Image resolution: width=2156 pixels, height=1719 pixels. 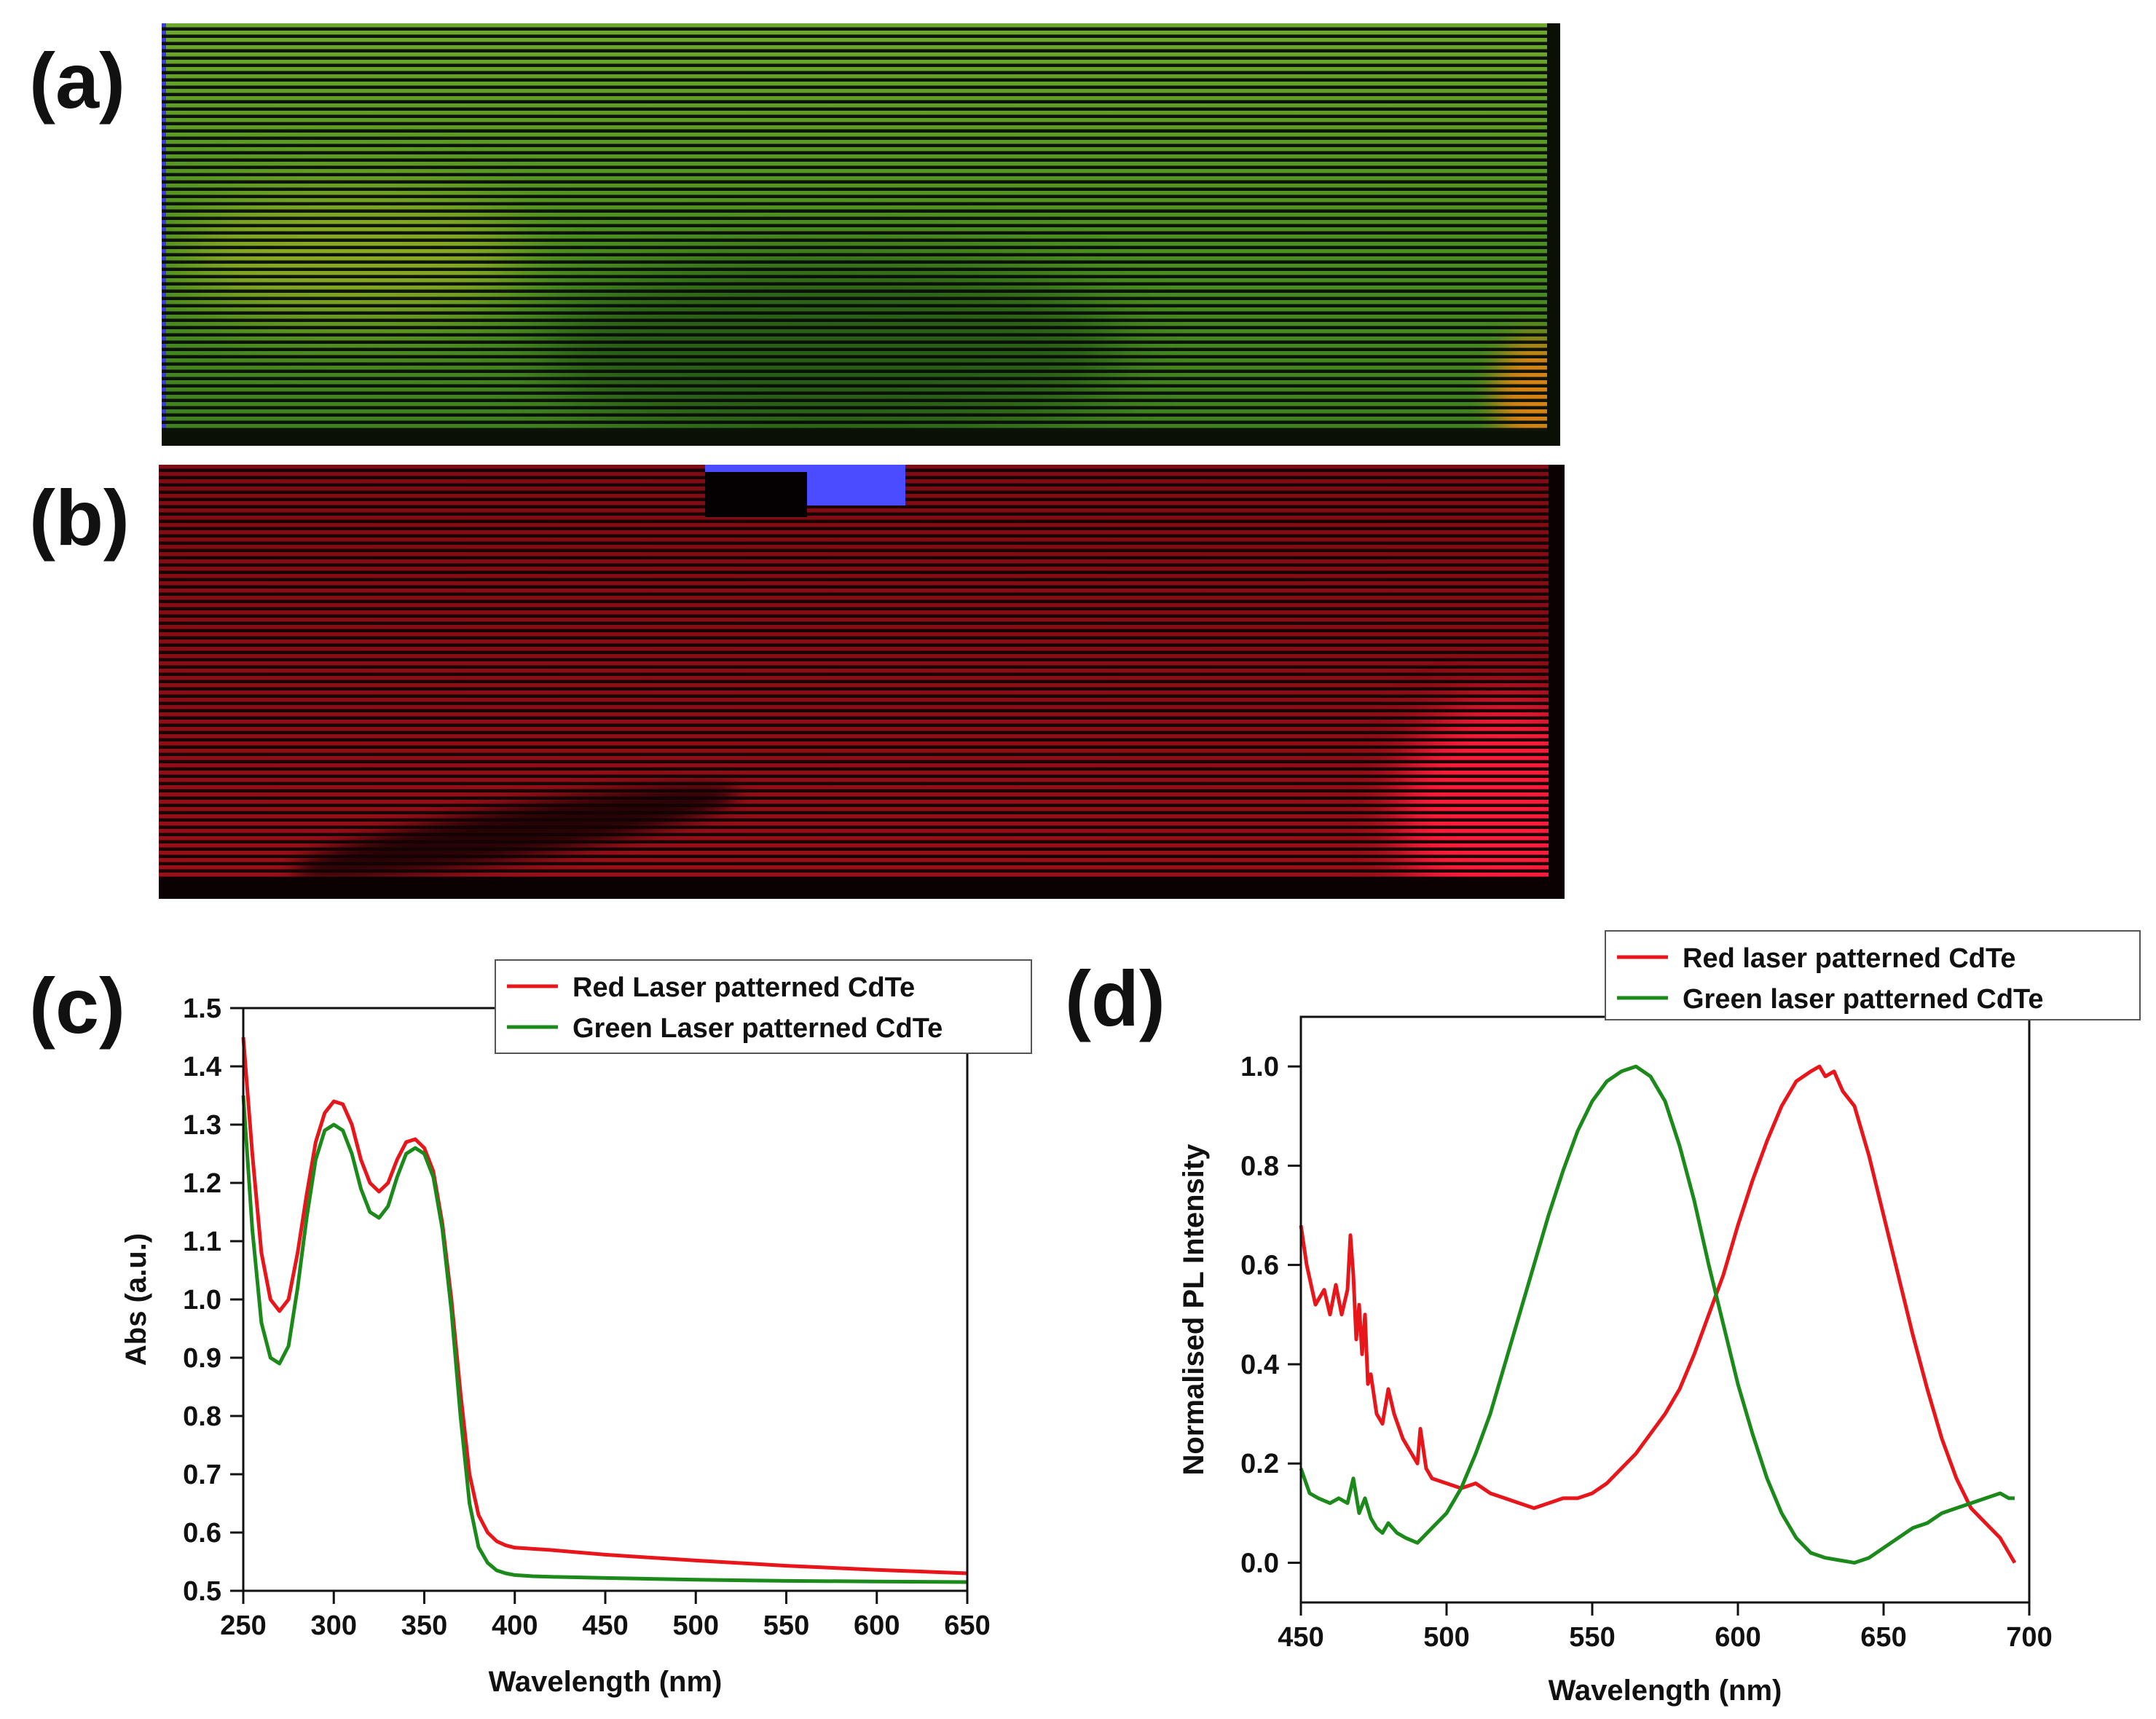 I want to click on chart-c-xtick-label: 550, so click(x=786, y=1626).